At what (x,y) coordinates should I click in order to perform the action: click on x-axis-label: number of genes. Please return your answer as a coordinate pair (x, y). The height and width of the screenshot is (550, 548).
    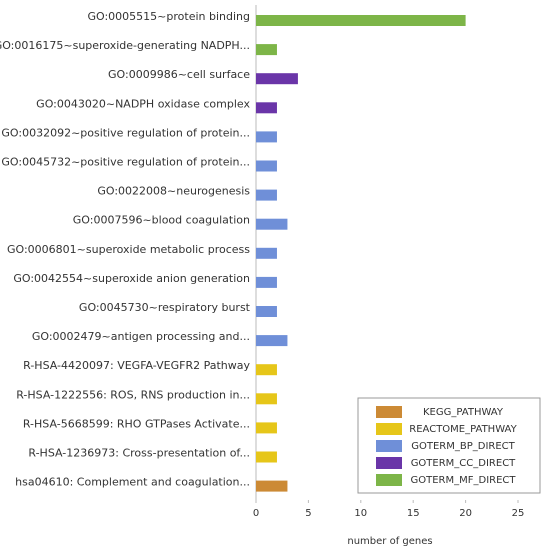
    Looking at the image, I should click on (389, 541).